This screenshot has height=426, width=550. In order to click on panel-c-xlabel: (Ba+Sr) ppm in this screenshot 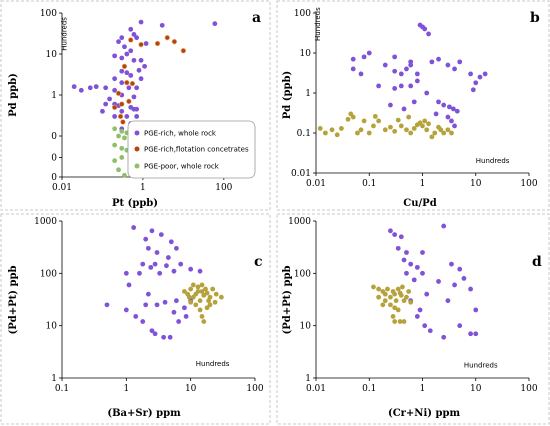, I will do `click(144, 413)`.